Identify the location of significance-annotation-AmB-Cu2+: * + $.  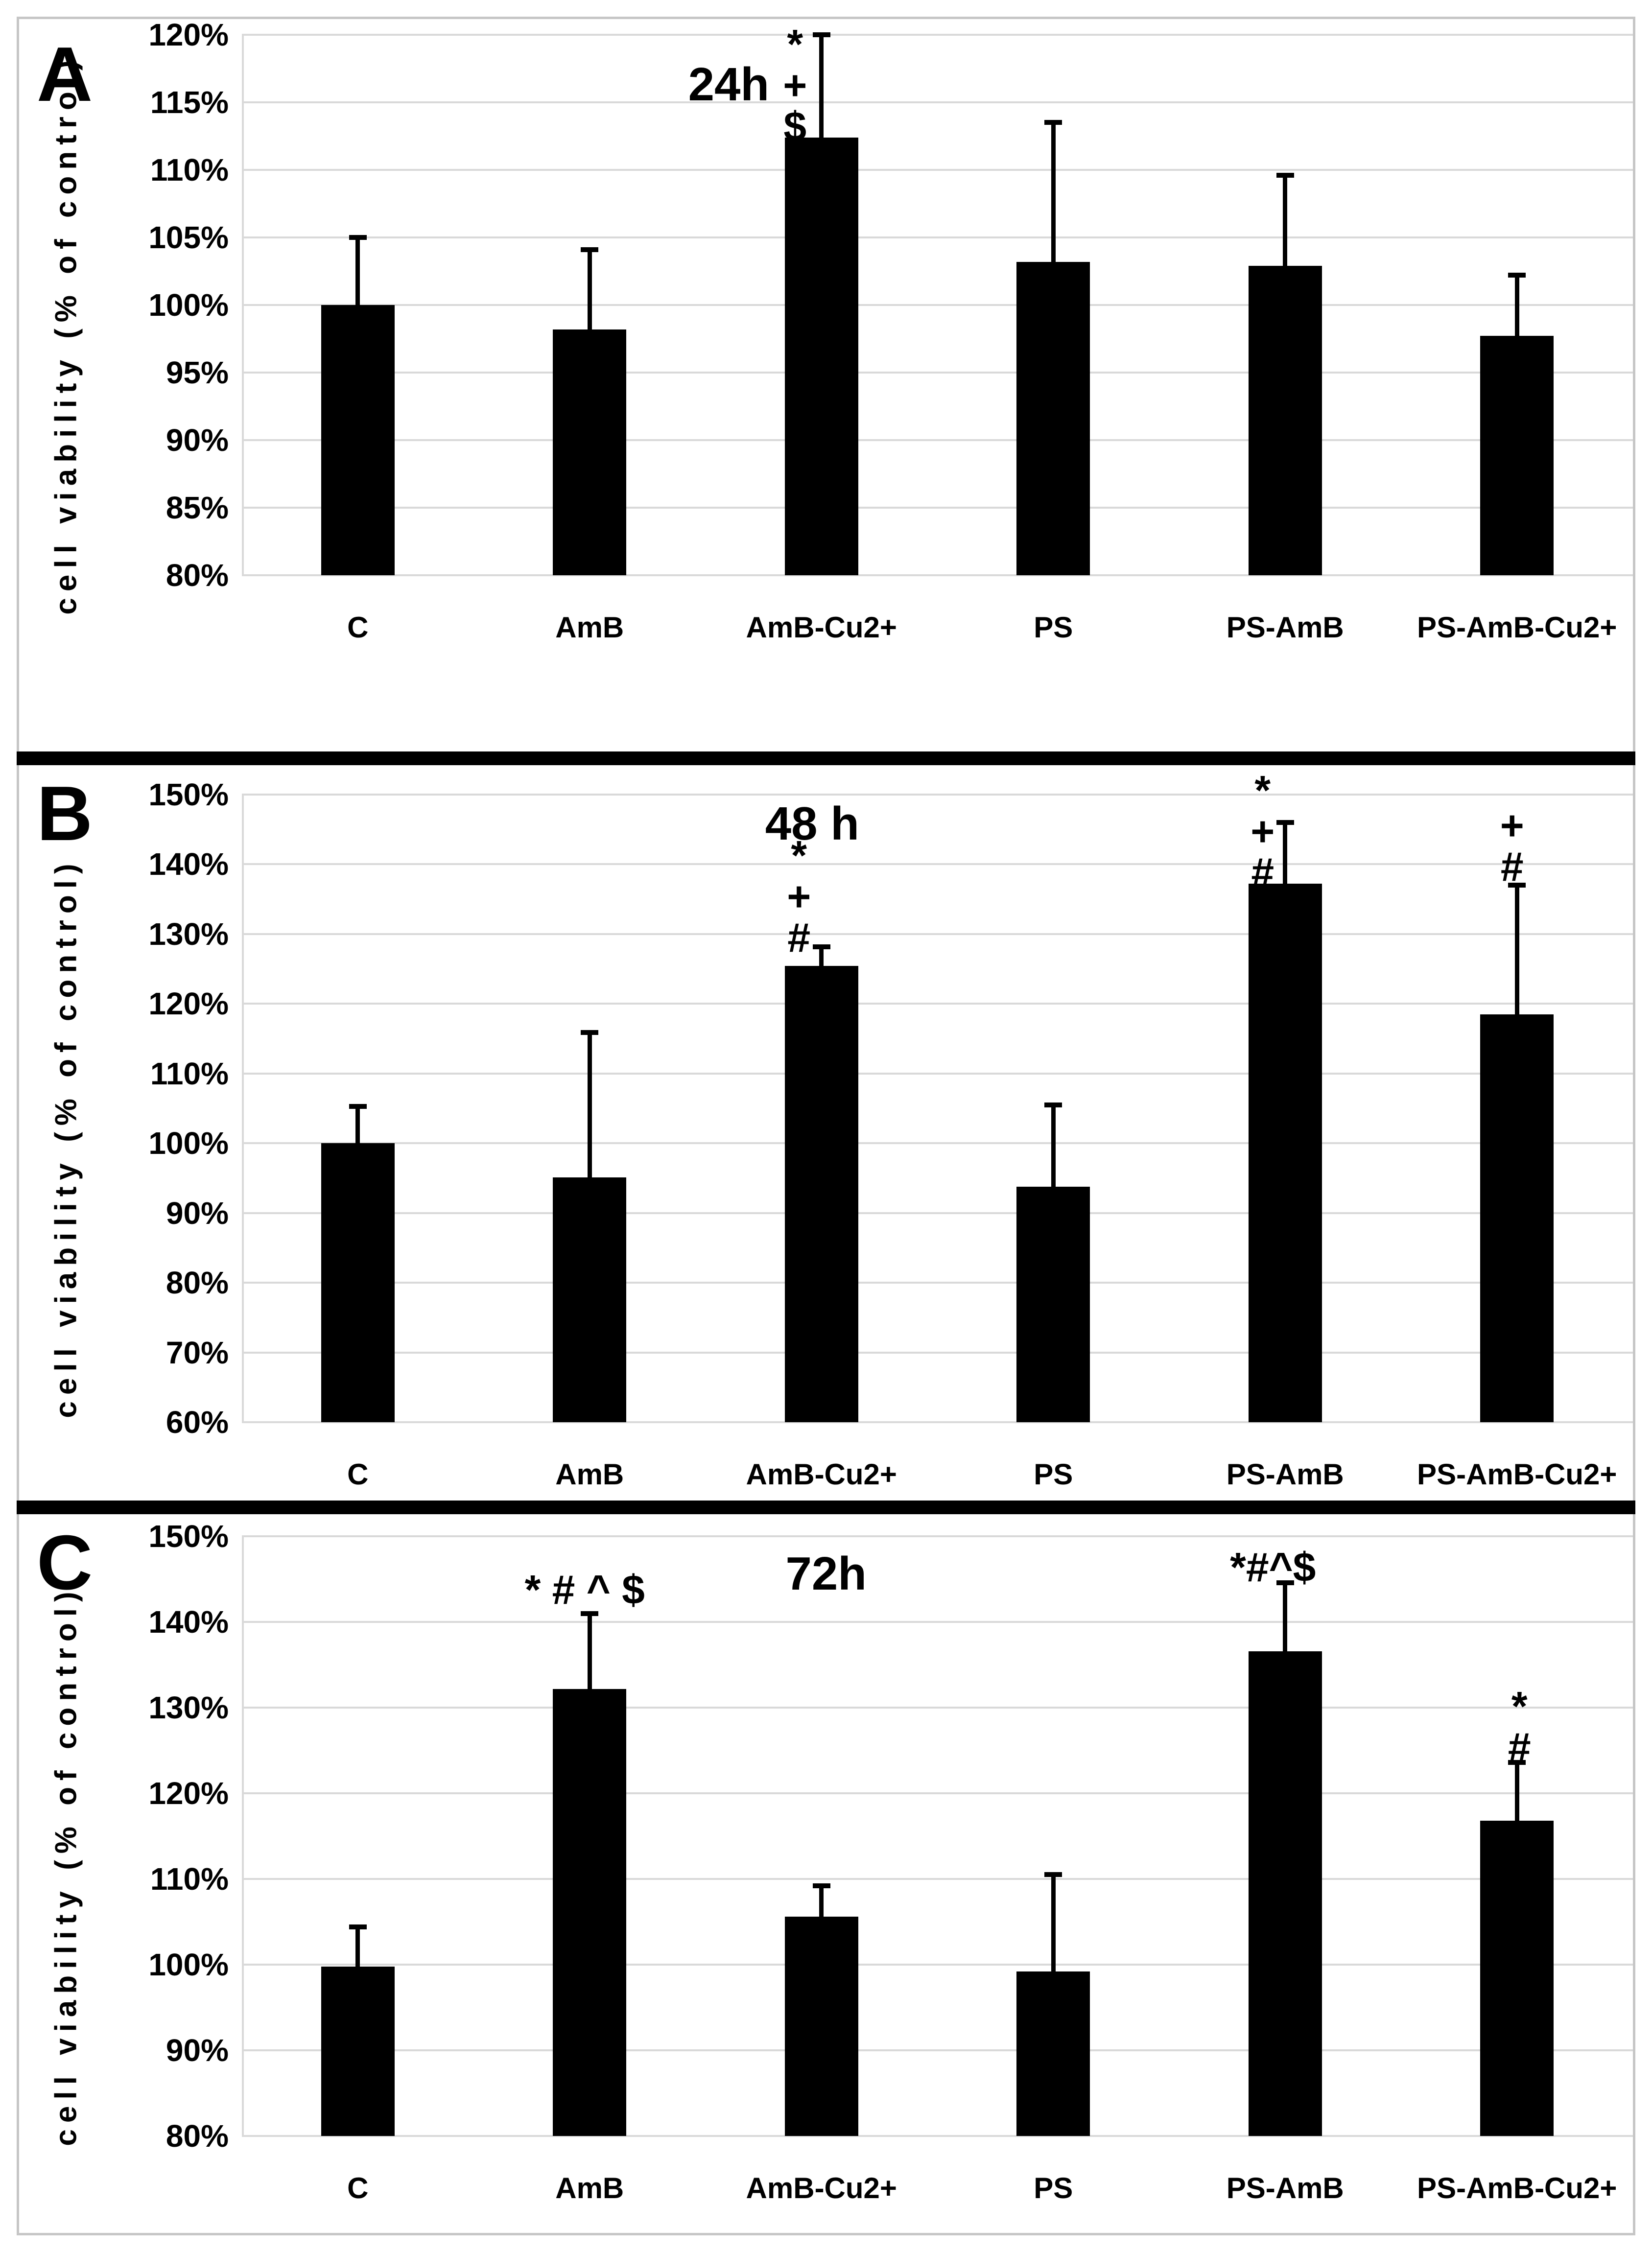
(795, 85).